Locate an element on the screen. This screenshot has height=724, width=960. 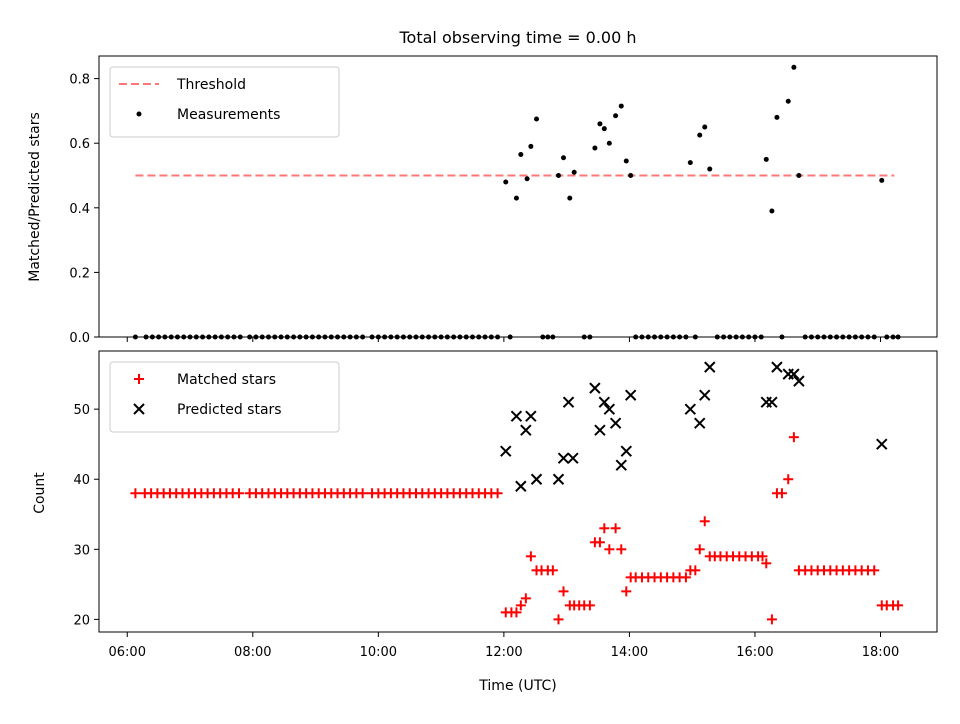
bottom-ylabel: Count is located at coordinates (40, 493).